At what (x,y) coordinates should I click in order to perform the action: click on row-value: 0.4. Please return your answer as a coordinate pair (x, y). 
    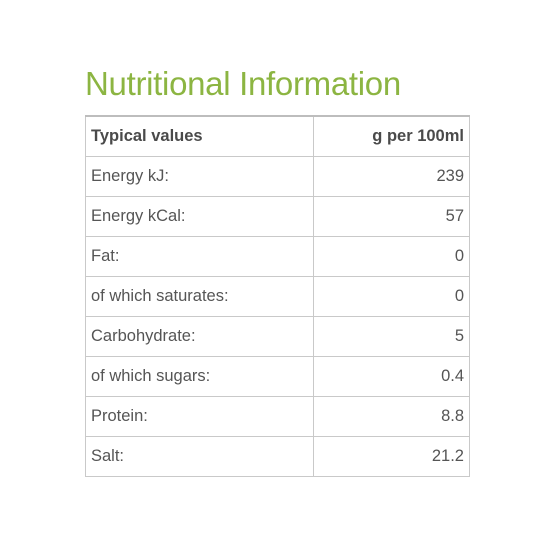
    Looking at the image, I should click on (391, 376).